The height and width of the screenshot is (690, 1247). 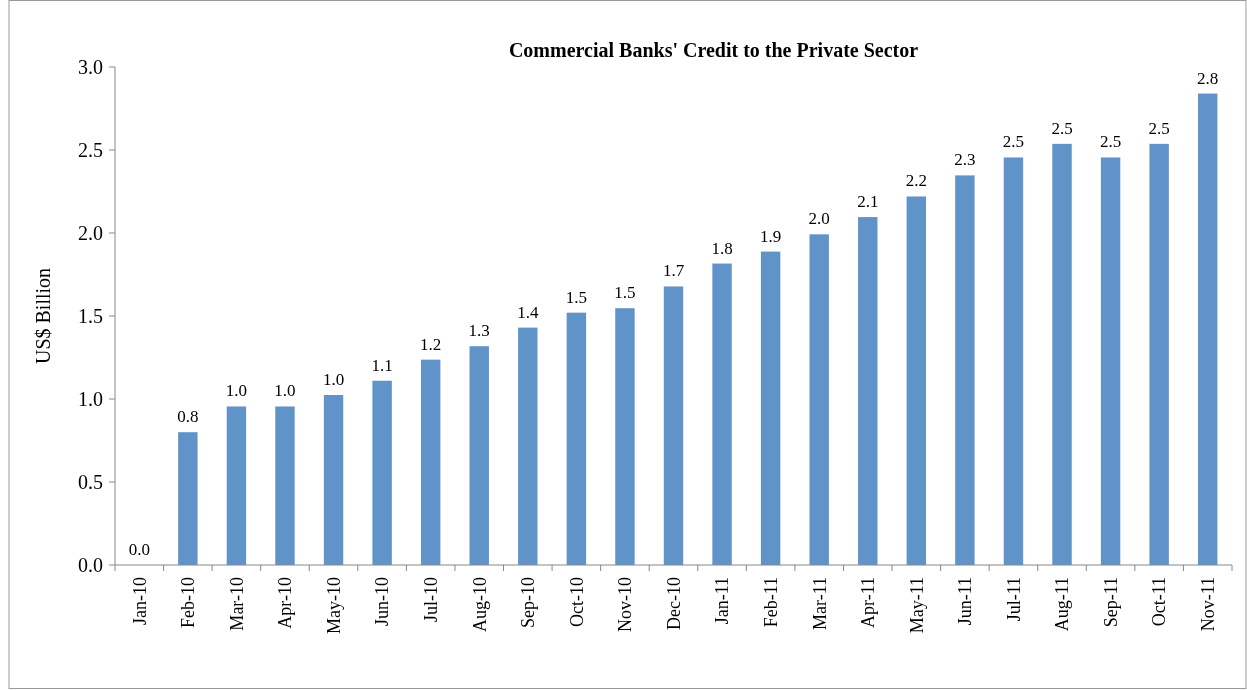 What do you see at coordinates (333, 605) in the screenshot?
I see `x-tick-label: May-10` at bounding box center [333, 605].